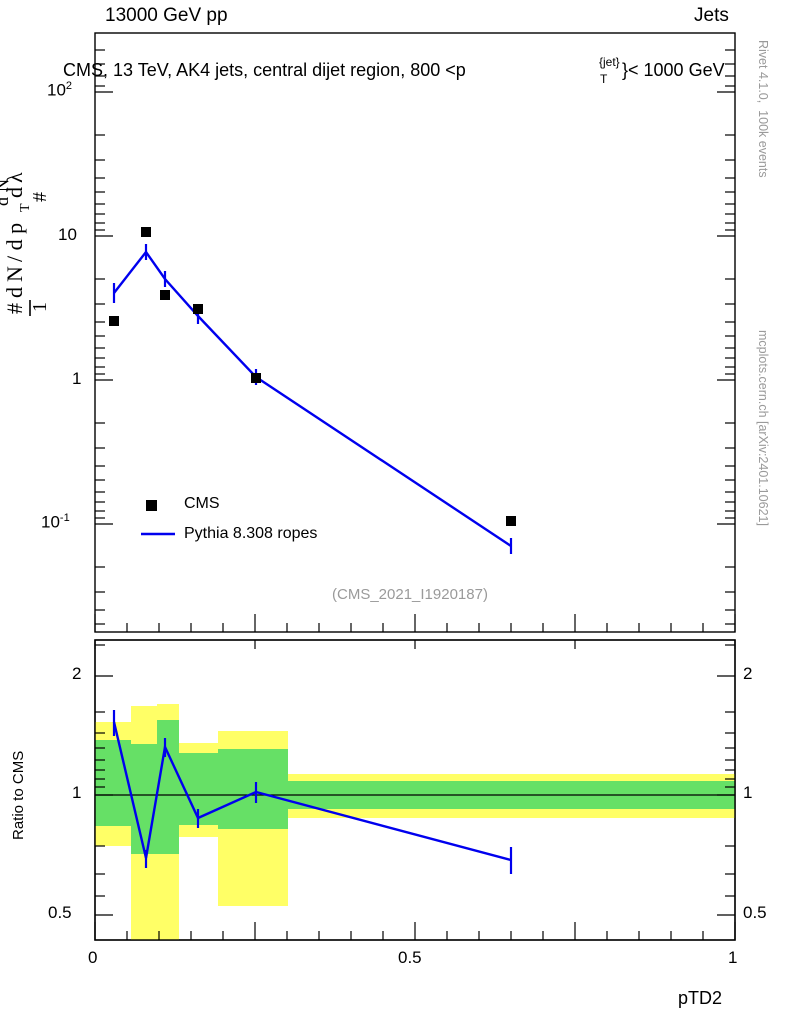  Describe the element at coordinates (166, 15) in the screenshot. I see `header-left: 13000 GeV pp` at that location.